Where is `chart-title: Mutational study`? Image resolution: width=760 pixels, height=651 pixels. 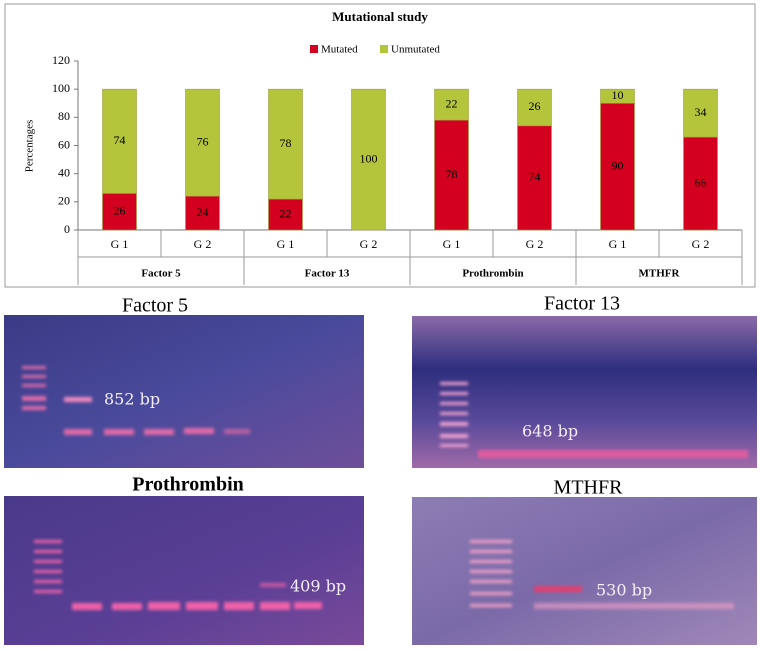 chart-title: Mutational study is located at coordinates (380, 16).